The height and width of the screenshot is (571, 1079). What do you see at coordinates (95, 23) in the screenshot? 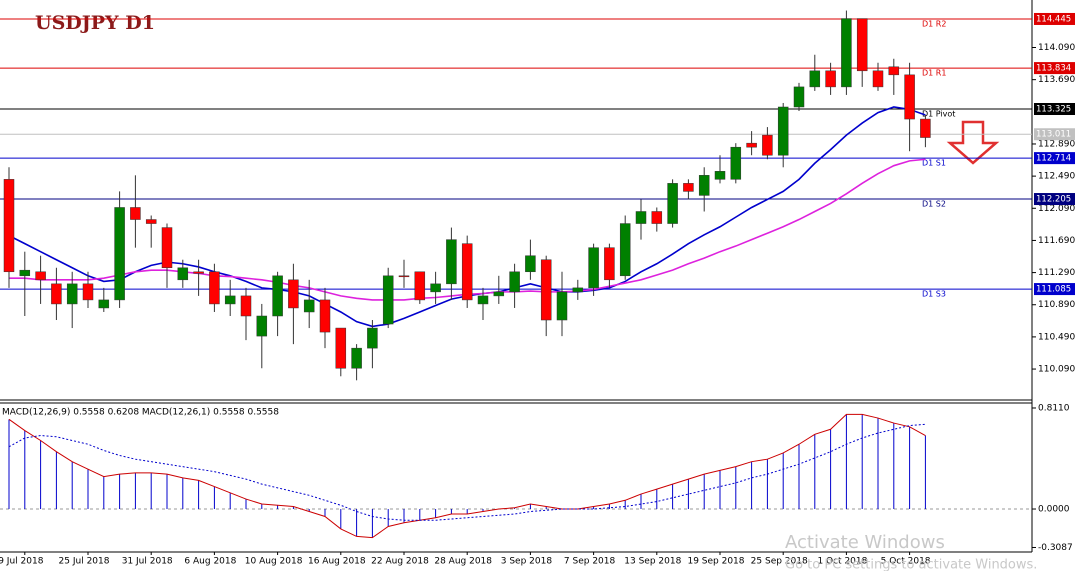
I see `chart-title: USDJPY D1` at bounding box center [95, 23].